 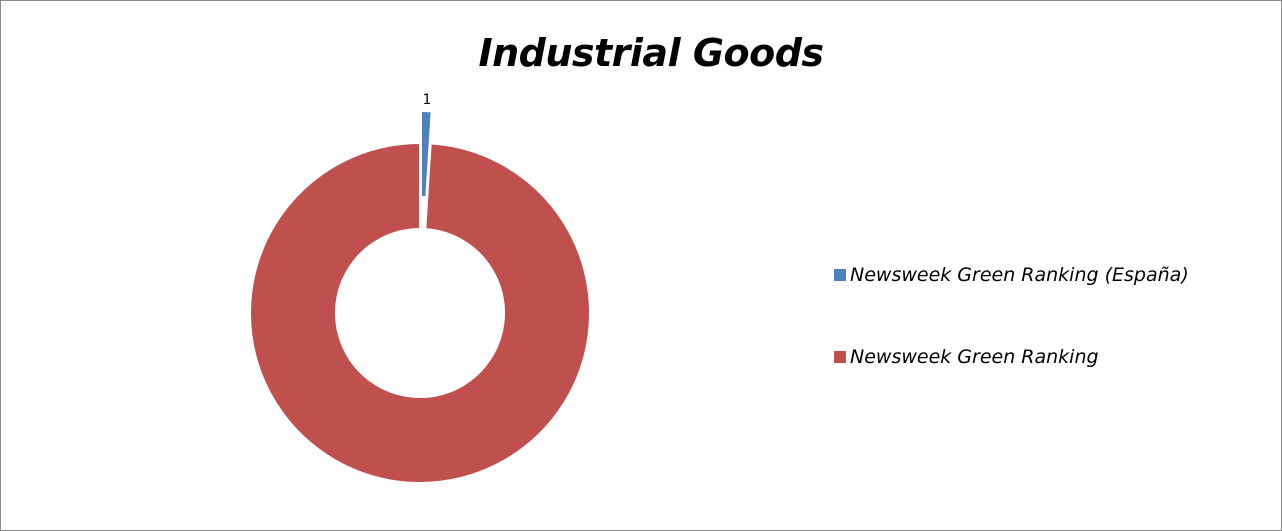 What do you see at coordinates (840, 275) in the screenshot?
I see `legend-swatch-espana` at bounding box center [840, 275].